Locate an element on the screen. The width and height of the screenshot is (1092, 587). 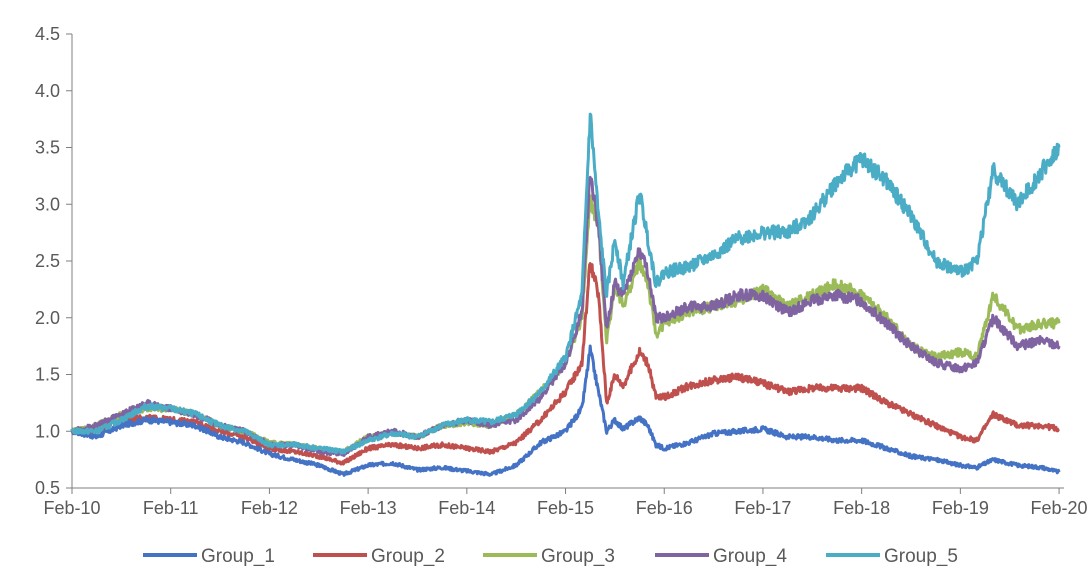
y-tick-label: 3.0 is located at coordinates (47, 204).